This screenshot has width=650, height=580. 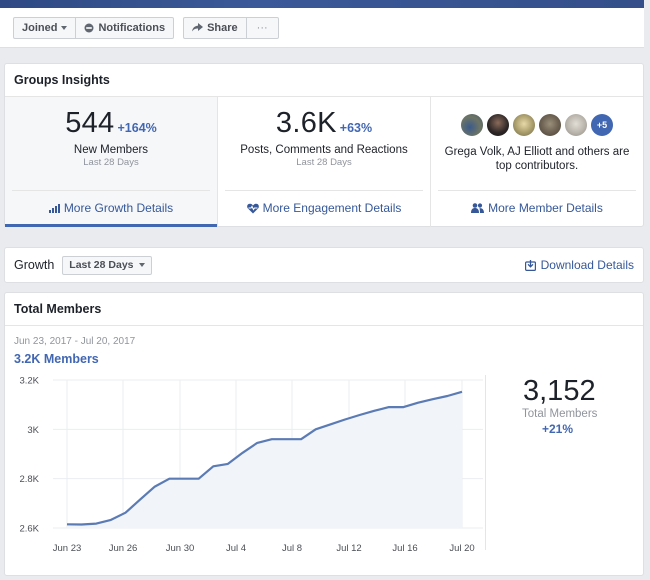 I want to click on growth-label: Growth, so click(x=34, y=265).